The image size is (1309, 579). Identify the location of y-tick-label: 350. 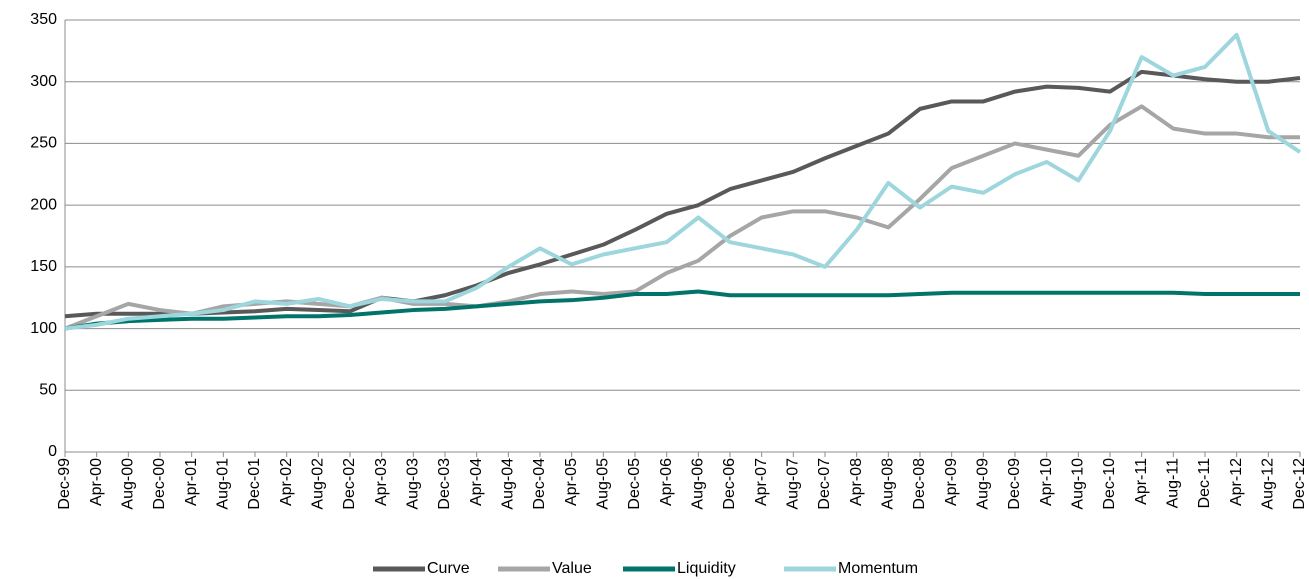
(43, 19).